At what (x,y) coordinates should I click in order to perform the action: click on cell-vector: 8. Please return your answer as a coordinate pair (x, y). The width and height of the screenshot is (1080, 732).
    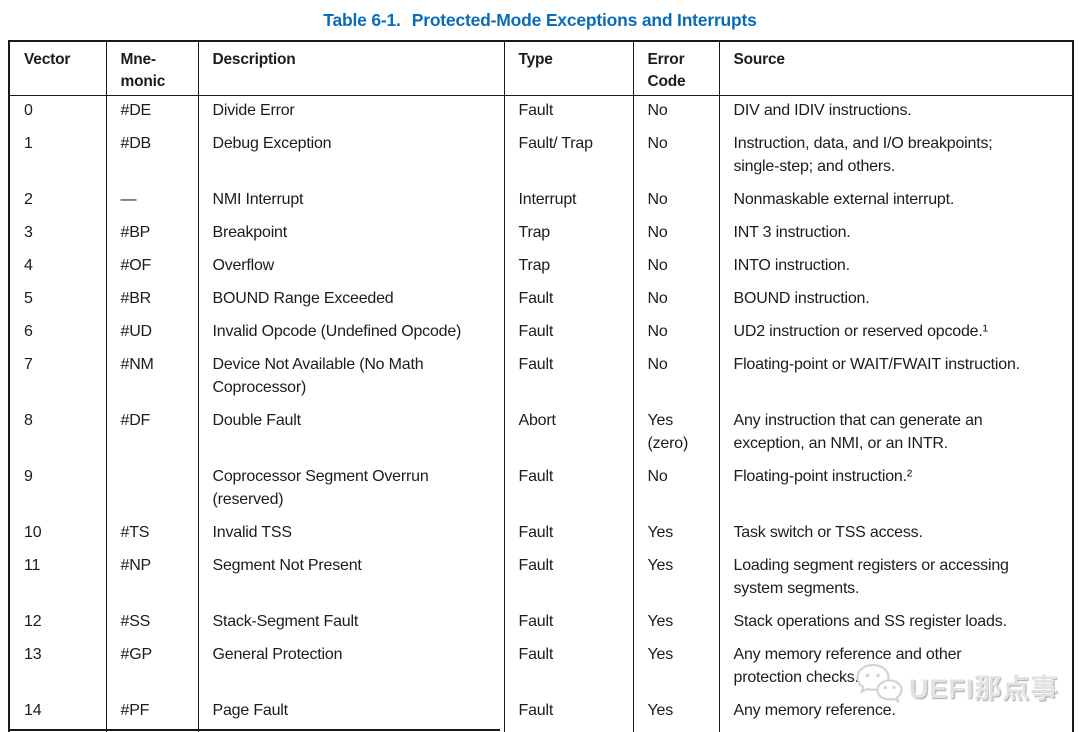
    Looking at the image, I should click on (58, 434).